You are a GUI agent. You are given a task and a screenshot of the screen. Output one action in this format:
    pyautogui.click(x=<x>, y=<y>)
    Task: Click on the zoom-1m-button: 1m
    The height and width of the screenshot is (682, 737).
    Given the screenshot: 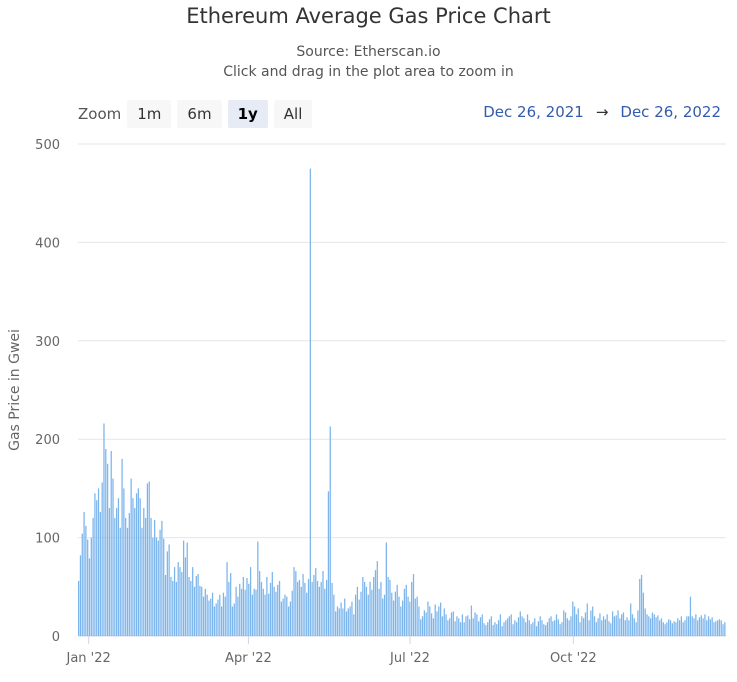 What is the action you would take?
    pyautogui.click(x=149, y=114)
    